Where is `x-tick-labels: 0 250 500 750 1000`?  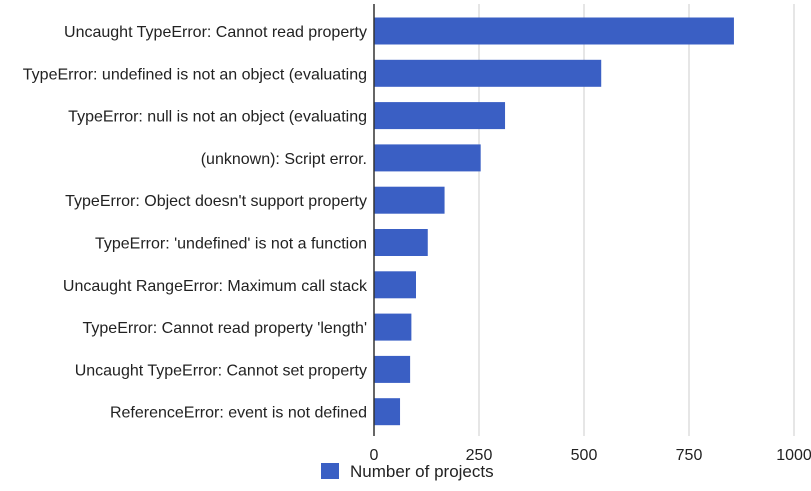 x-tick-labels: 0 250 500 750 1000 is located at coordinates (590, 455).